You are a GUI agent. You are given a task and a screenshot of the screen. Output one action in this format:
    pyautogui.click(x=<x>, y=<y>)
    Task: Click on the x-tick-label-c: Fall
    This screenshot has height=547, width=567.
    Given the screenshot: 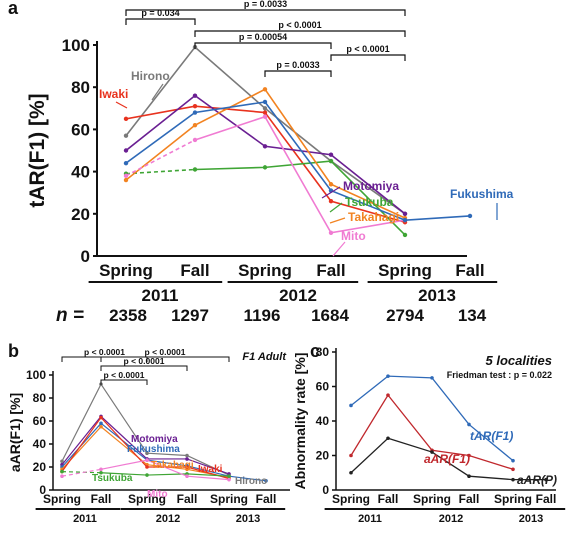 What is the action you would take?
    pyautogui.click(x=388, y=499)
    